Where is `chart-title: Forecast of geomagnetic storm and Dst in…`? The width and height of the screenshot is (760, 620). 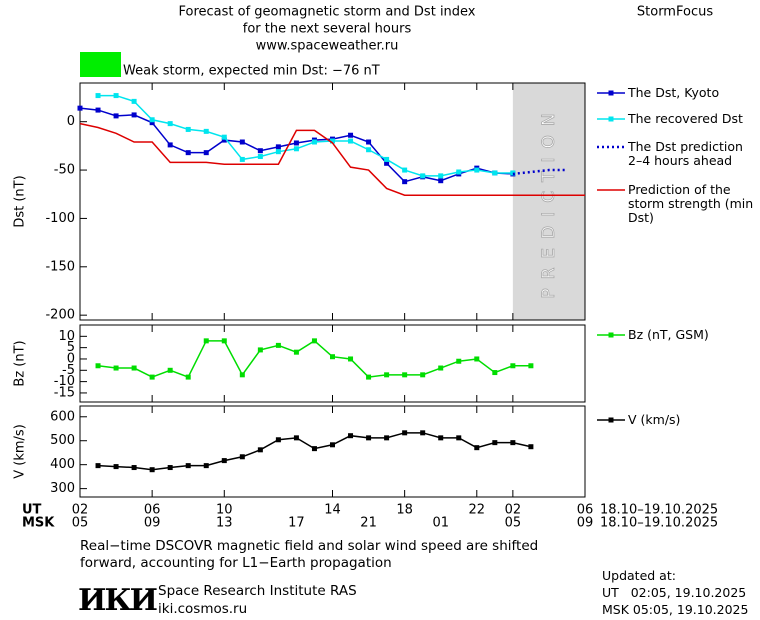
chart-title: Forecast of geomagnetic storm and Dst in… is located at coordinates (326, 12).